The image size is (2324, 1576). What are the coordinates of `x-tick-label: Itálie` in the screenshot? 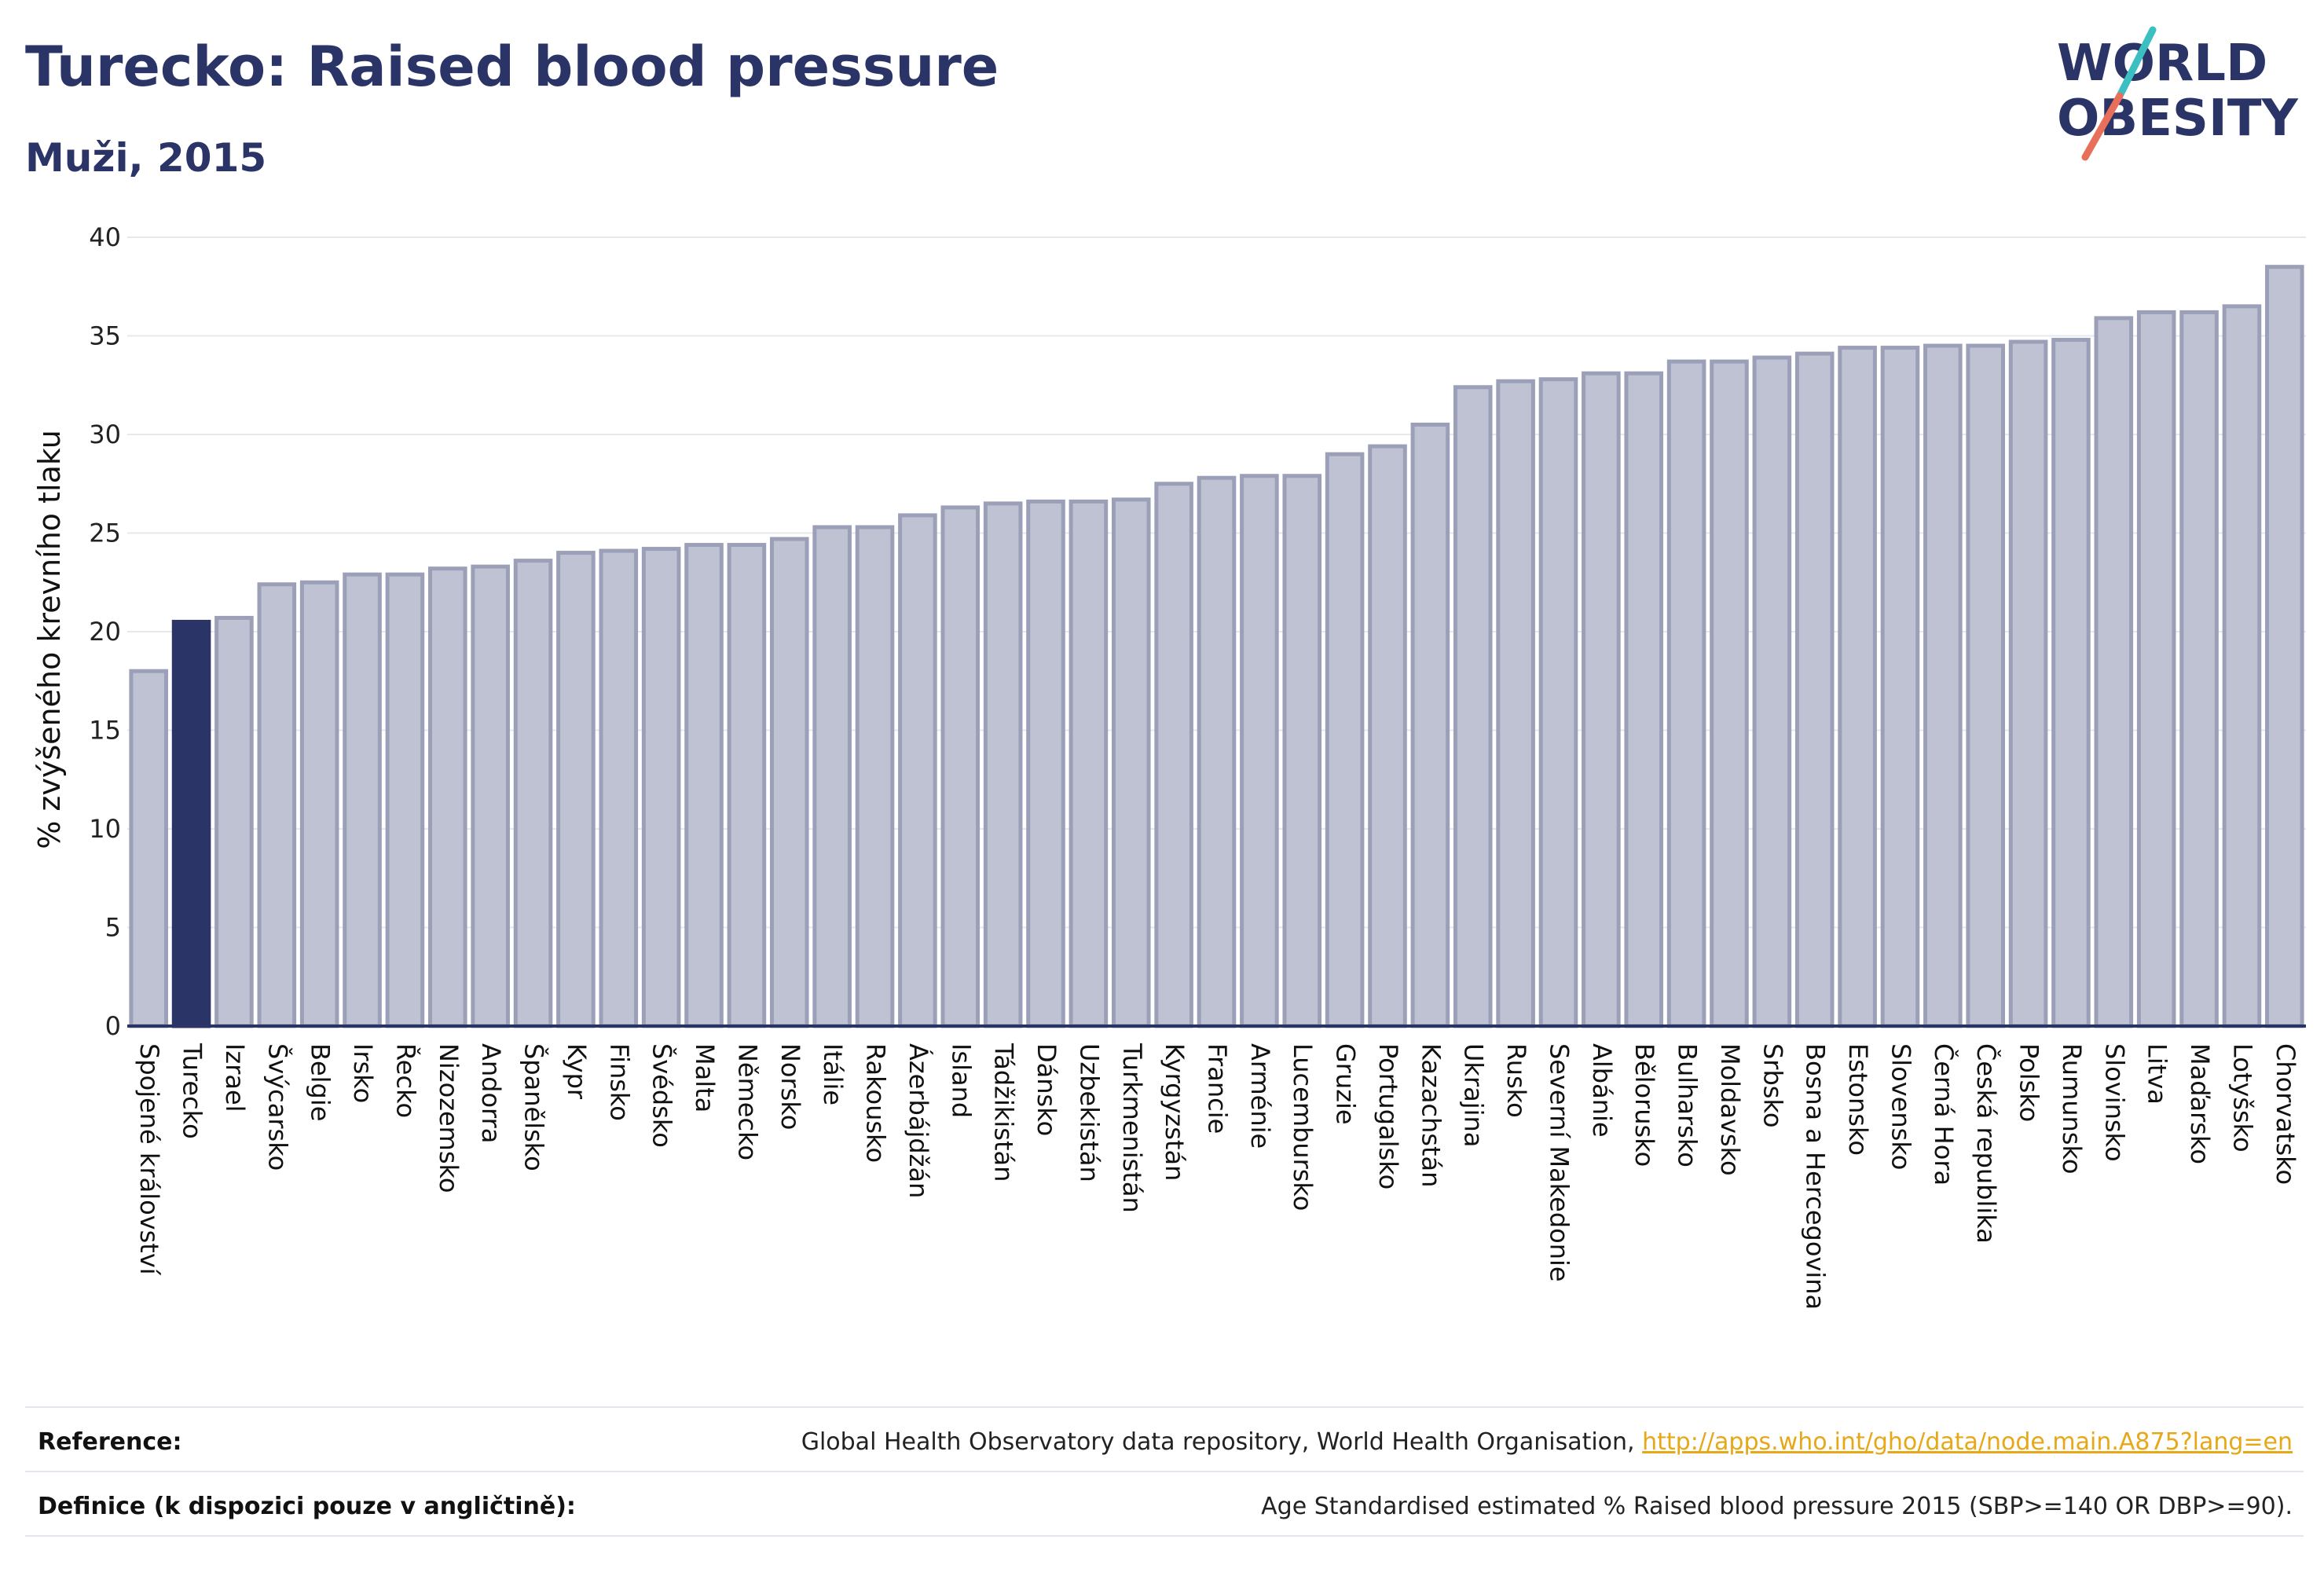 It's located at (833, 1074).